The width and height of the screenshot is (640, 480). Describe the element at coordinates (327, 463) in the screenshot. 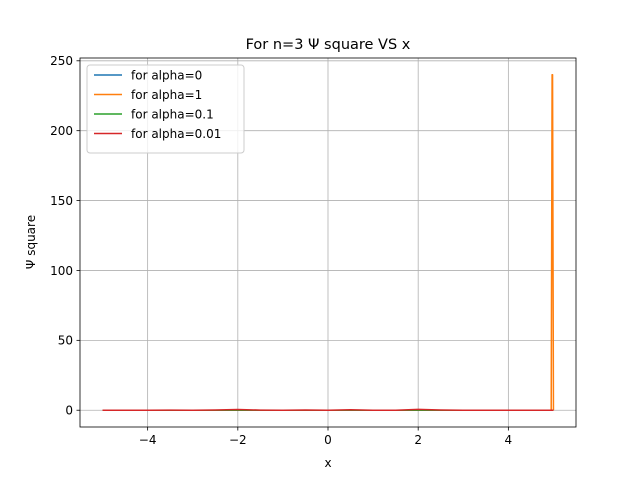

I see `x-axis-label: x` at that location.